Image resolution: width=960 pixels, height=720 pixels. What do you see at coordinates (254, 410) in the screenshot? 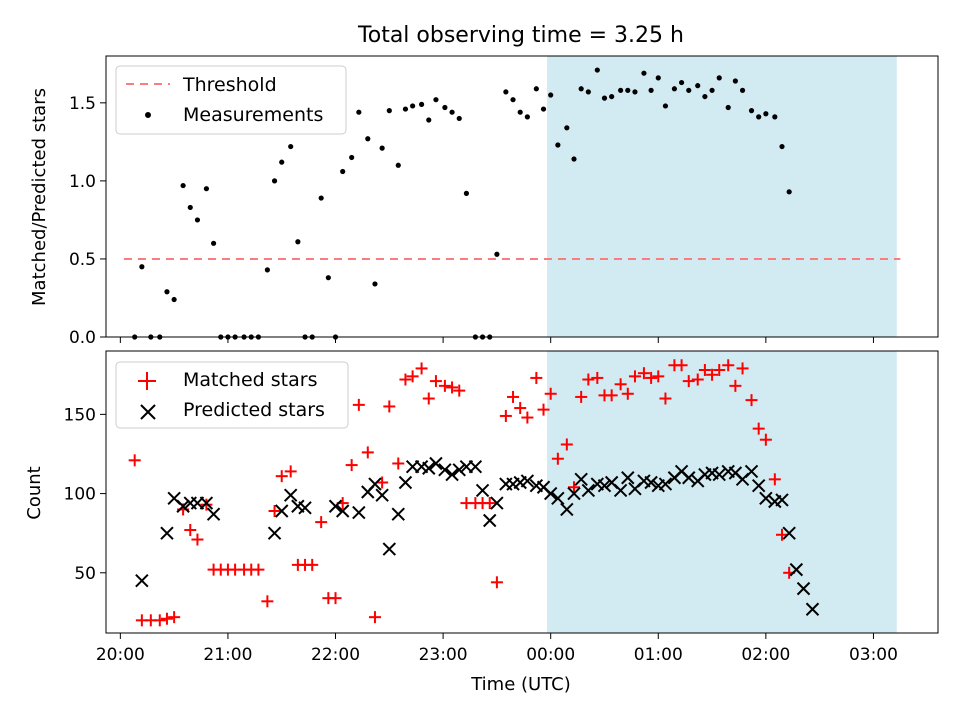
I see `legend-predicted-label: Predicted stars` at bounding box center [254, 410].